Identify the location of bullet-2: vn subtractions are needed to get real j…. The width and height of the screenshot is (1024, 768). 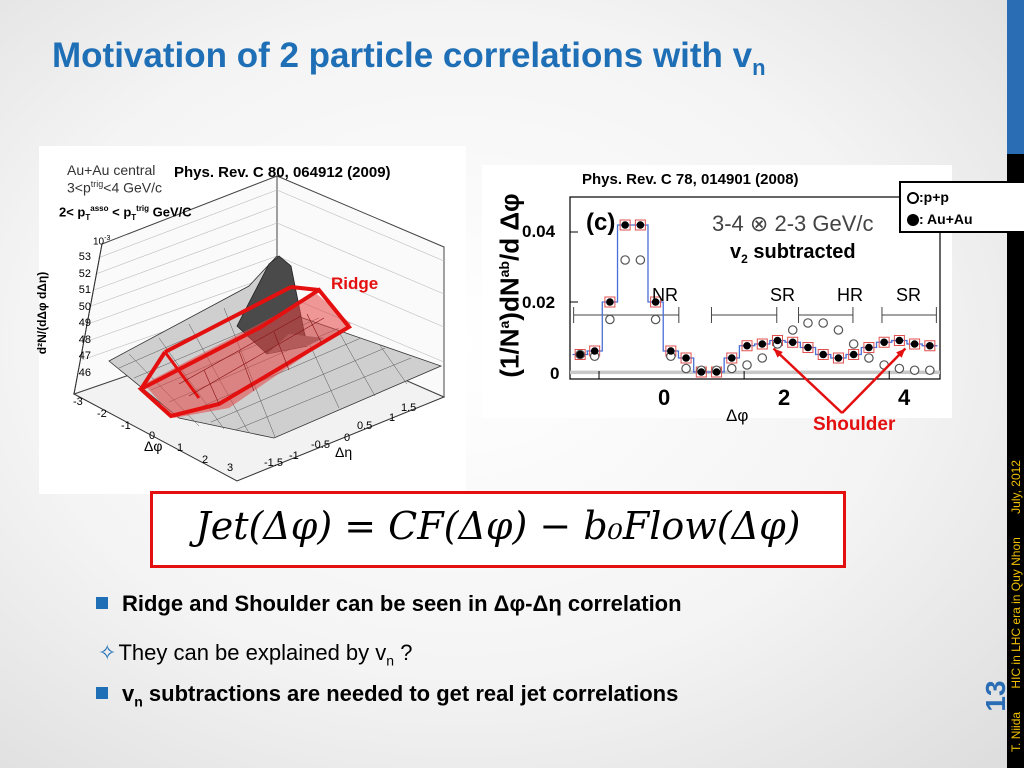
(387, 695).